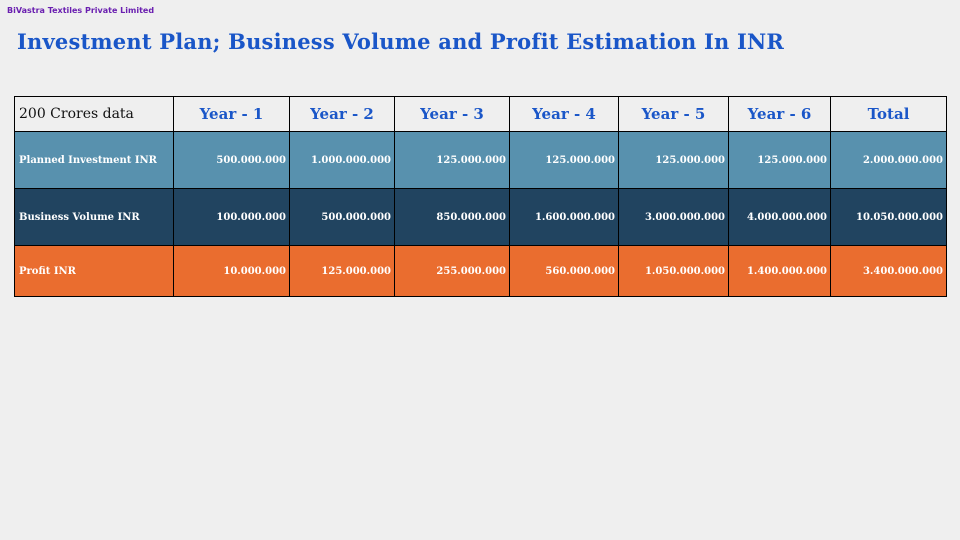  I want to click on column-header: Year - 3, so click(452, 114).